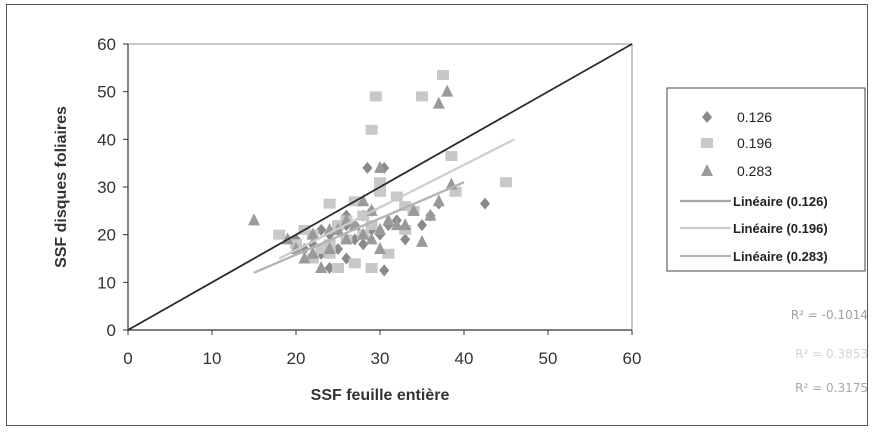 This screenshot has width=875, height=432. I want to click on legend-label-lin-0126: Linéaire (0.126), so click(780, 201).